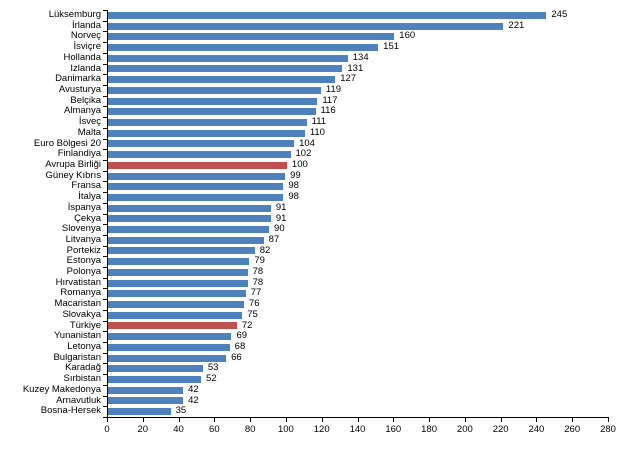 The image size is (634, 455). I want to click on x-axis-tick-label: 100, so click(285, 429).